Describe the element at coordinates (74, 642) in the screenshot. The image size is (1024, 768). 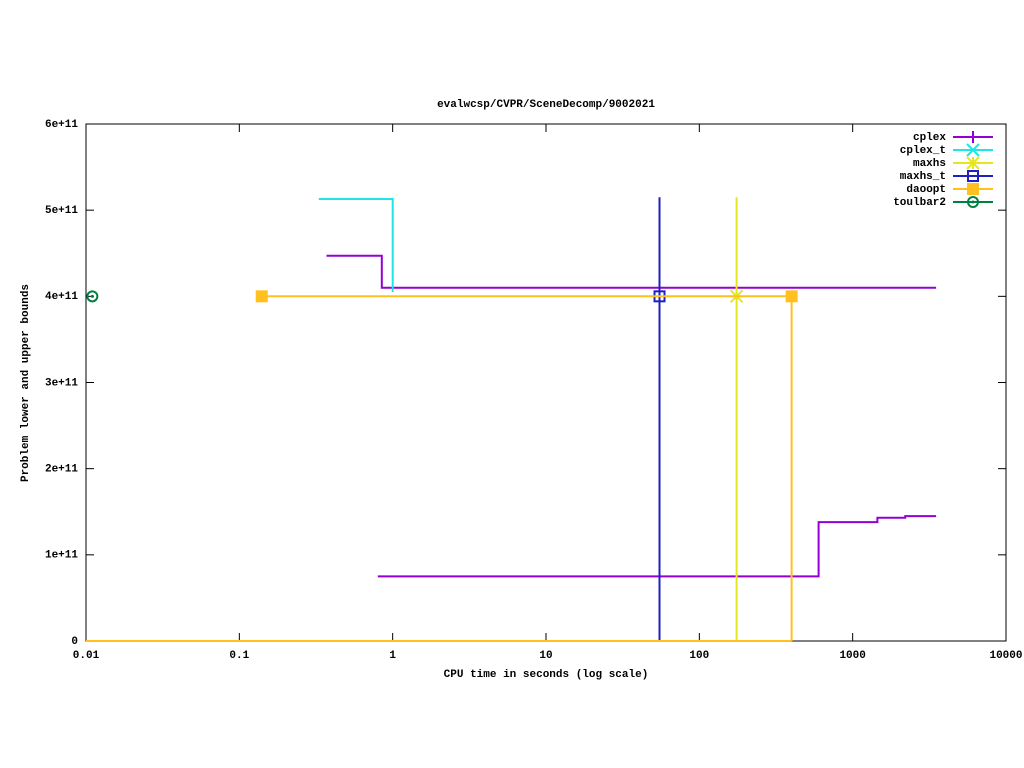
I see `y-tick-label: 0` at that location.